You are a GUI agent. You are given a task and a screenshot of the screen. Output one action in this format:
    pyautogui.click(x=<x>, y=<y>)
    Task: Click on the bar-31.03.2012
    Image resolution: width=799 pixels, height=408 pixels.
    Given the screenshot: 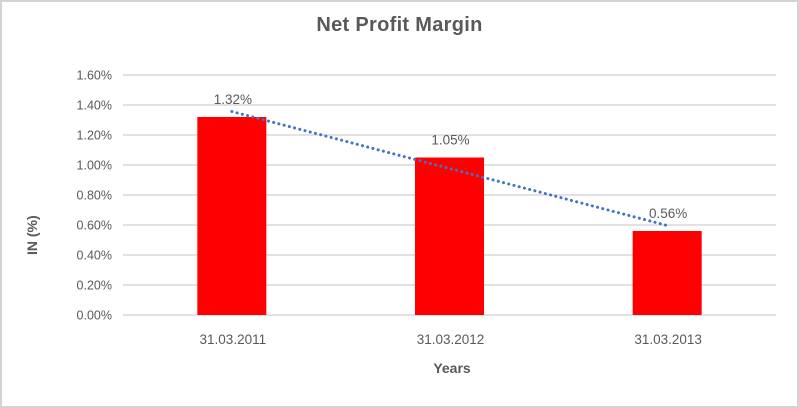 What is the action you would take?
    pyautogui.click(x=449, y=236)
    